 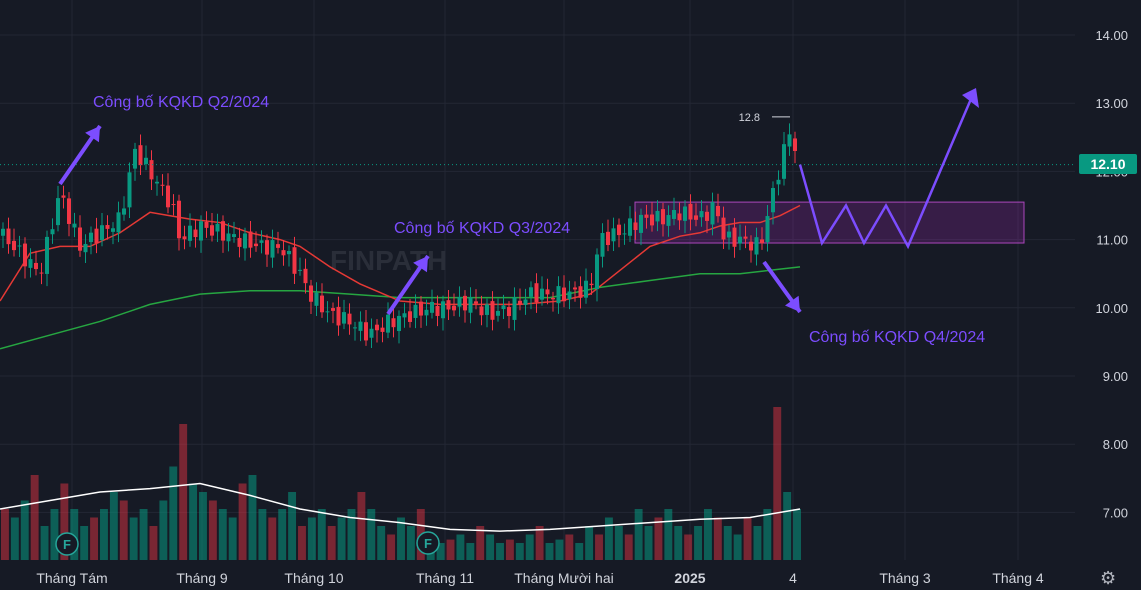 What do you see at coordinates (689, 578) in the screenshot?
I see `x-tick-label: 2025` at bounding box center [689, 578].